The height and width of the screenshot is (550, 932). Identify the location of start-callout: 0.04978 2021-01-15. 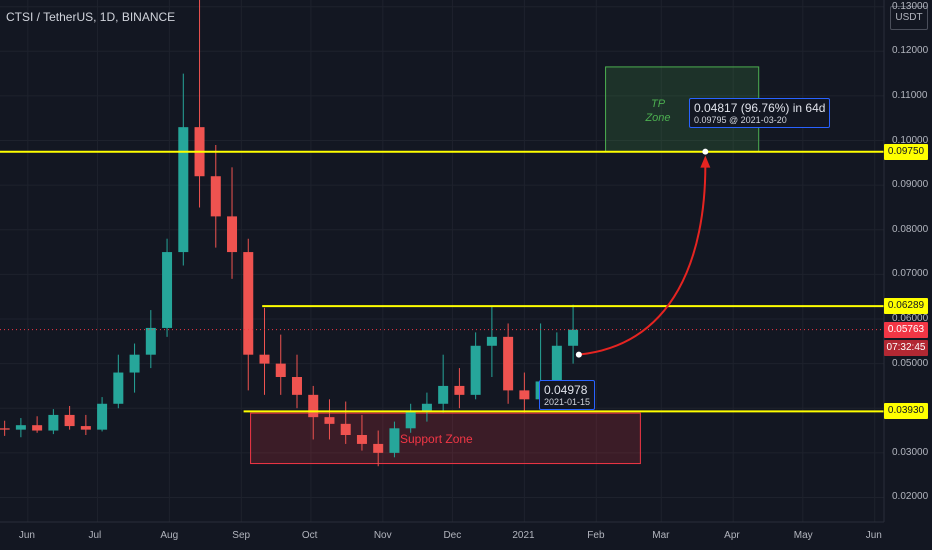
(567, 395).